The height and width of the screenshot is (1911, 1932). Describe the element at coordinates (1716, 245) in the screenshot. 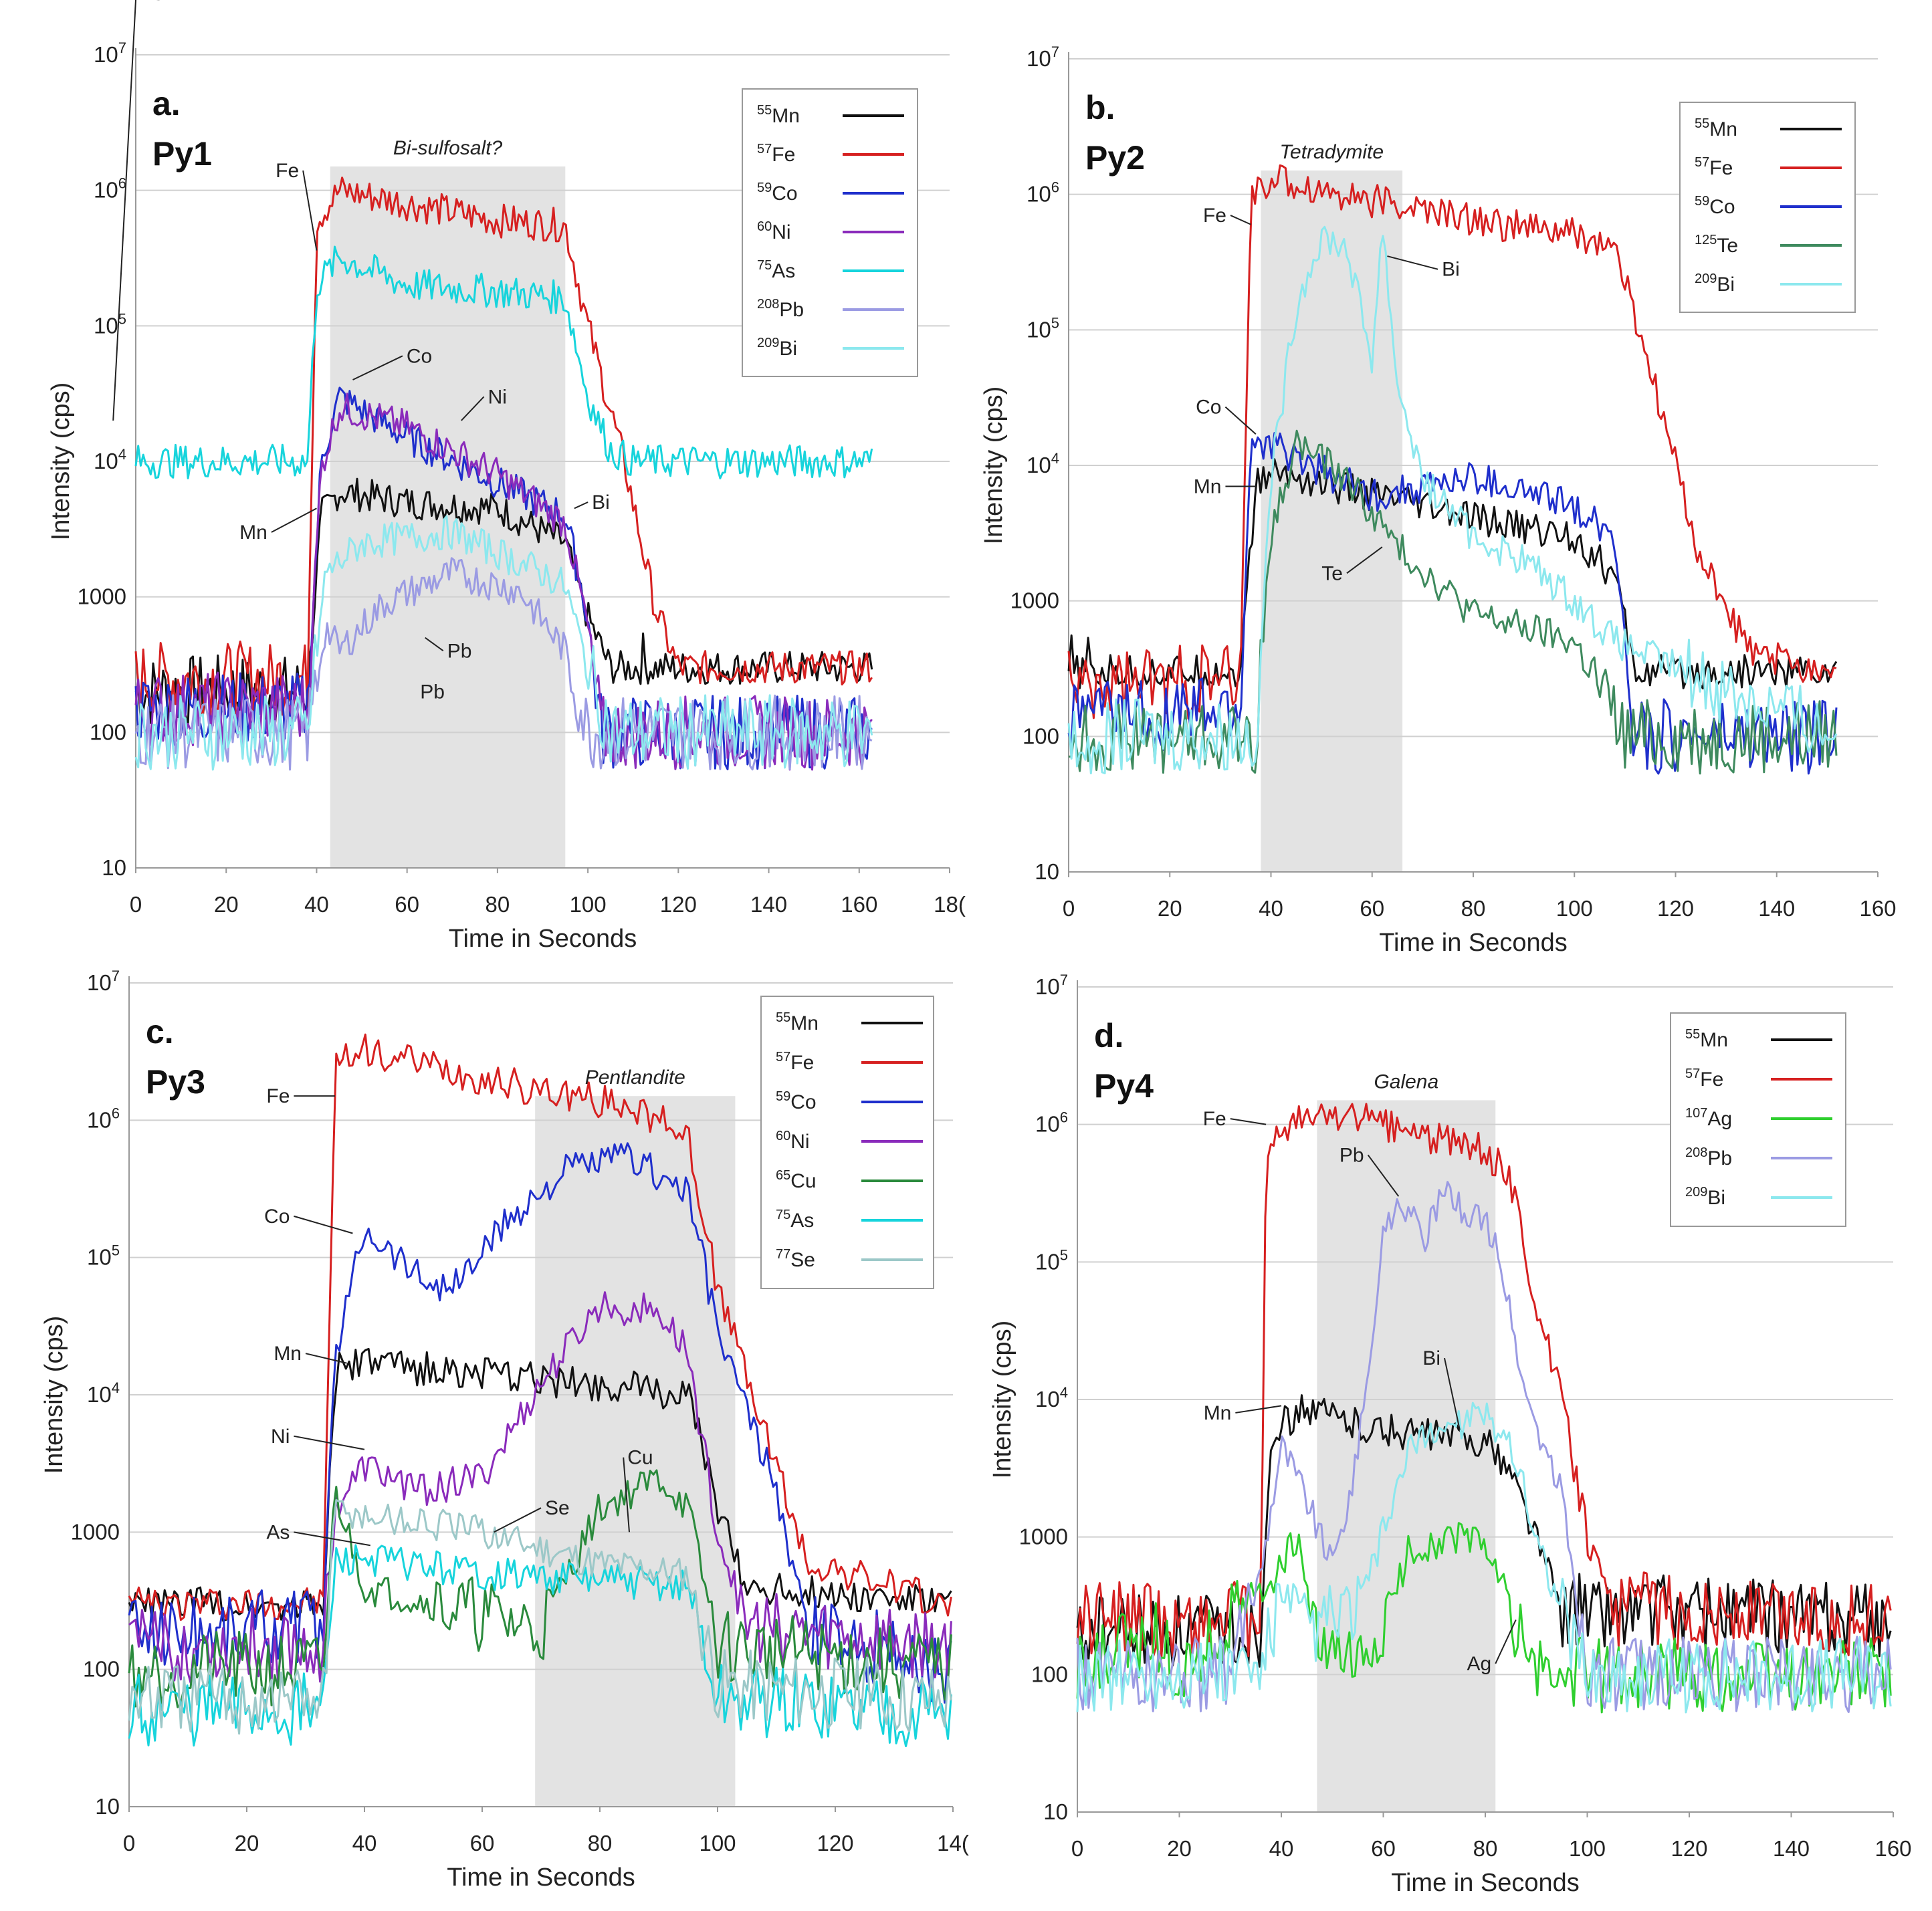

I see `legend-entry-label: 125Te` at that location.